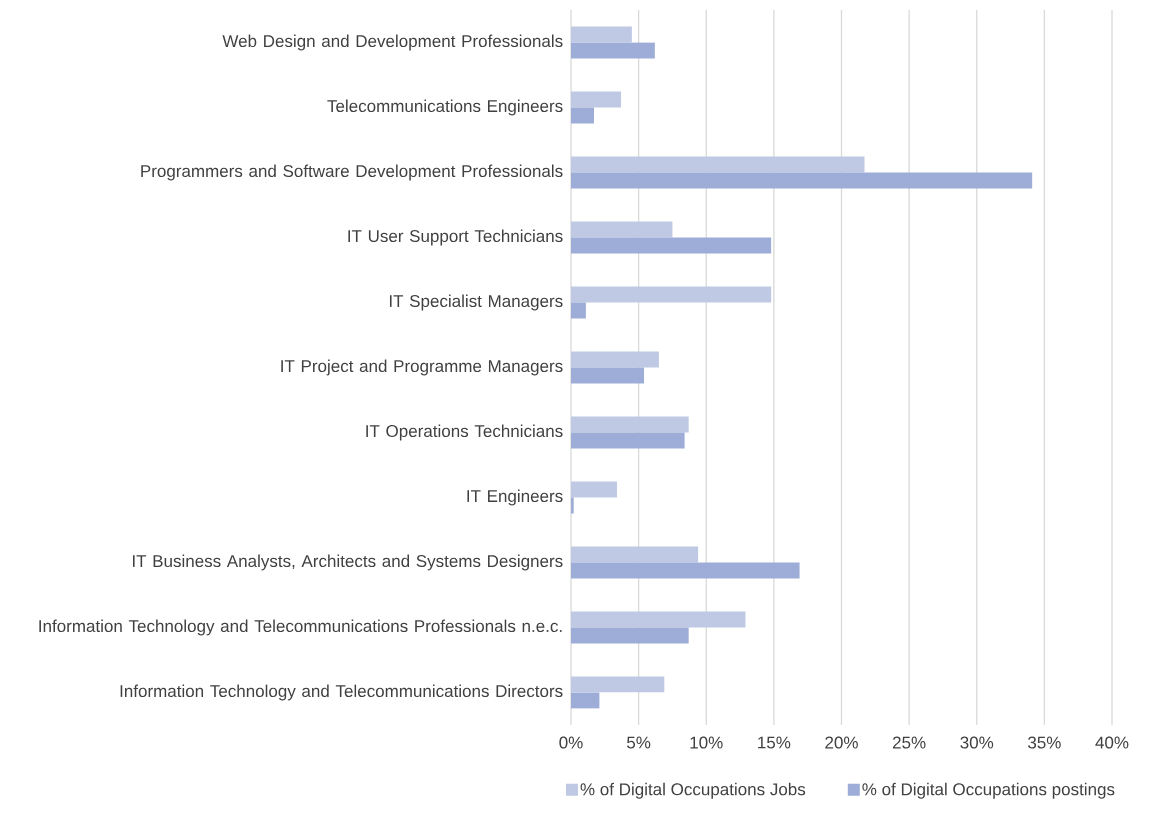  What do you see at coordinates (1044, 742) in the screenshot?
I see `x-tick-label: 35%` at bounding box center [1044, 742].